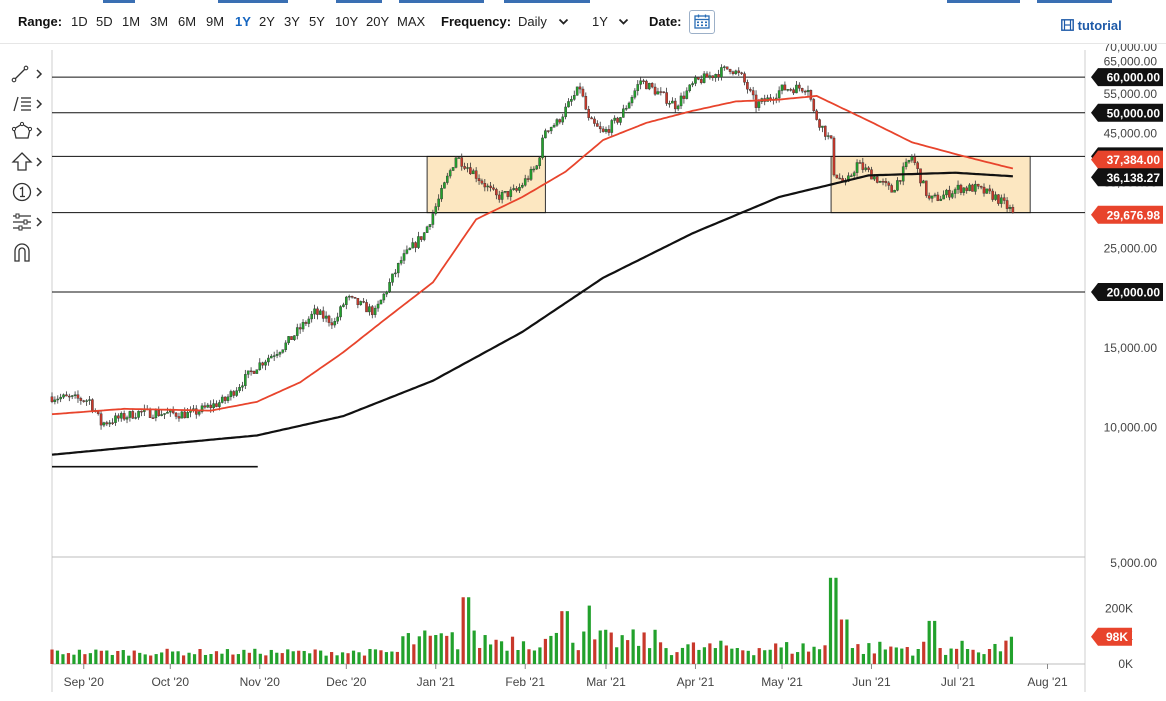  What do you see at coordinates (1131, 348) in the screenshot?
I see `y-tick-label: 15,000.00` at bounding box center [1131, 348].